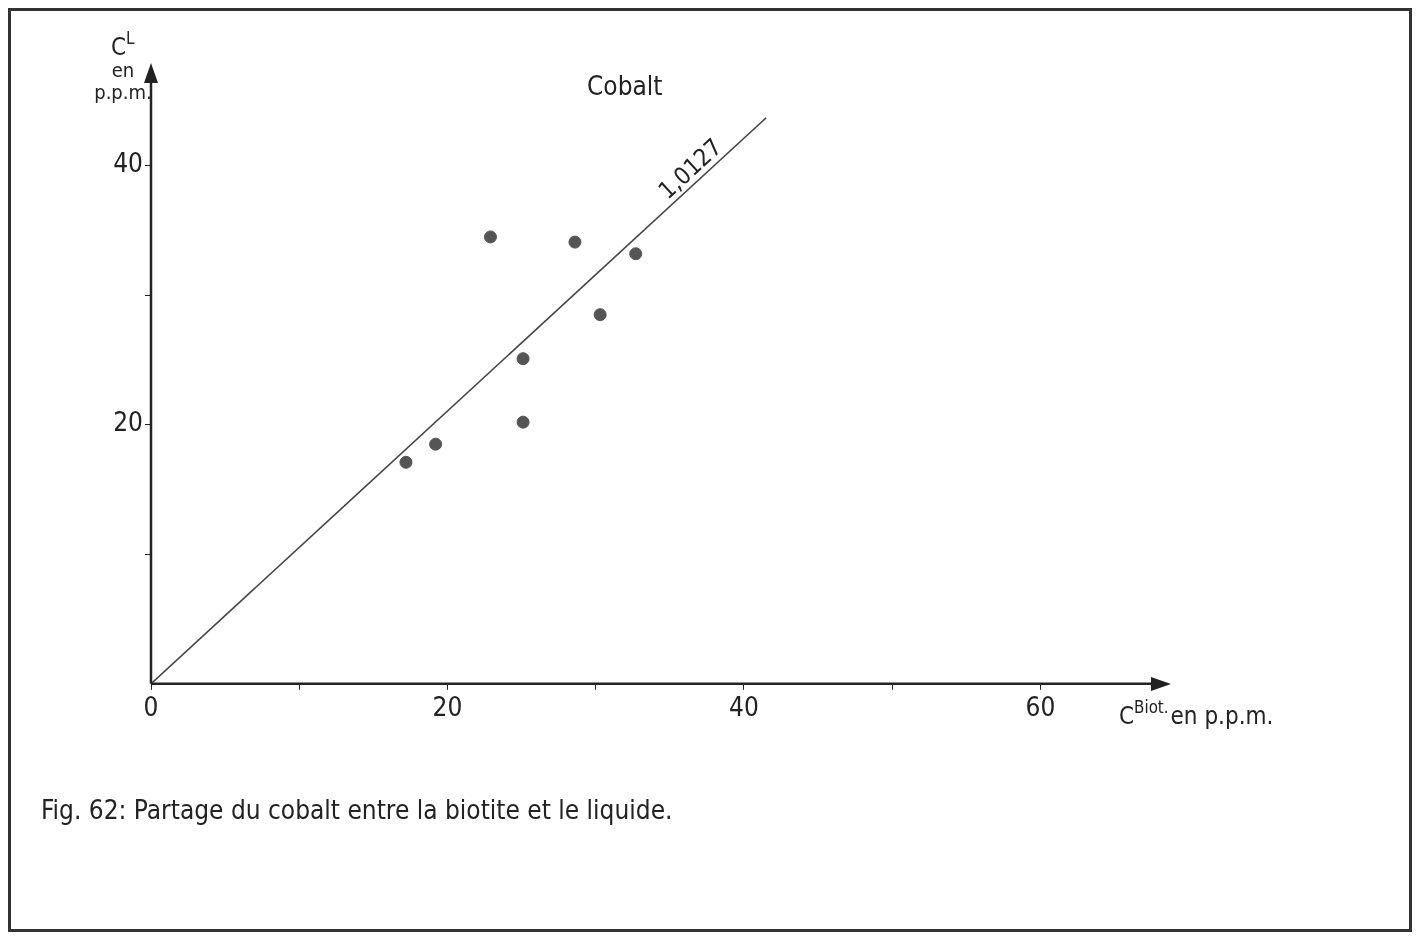 The height and width of the screenshot is (947, 1428). I want to click on x-tick-label: 40, so click(744, 707).